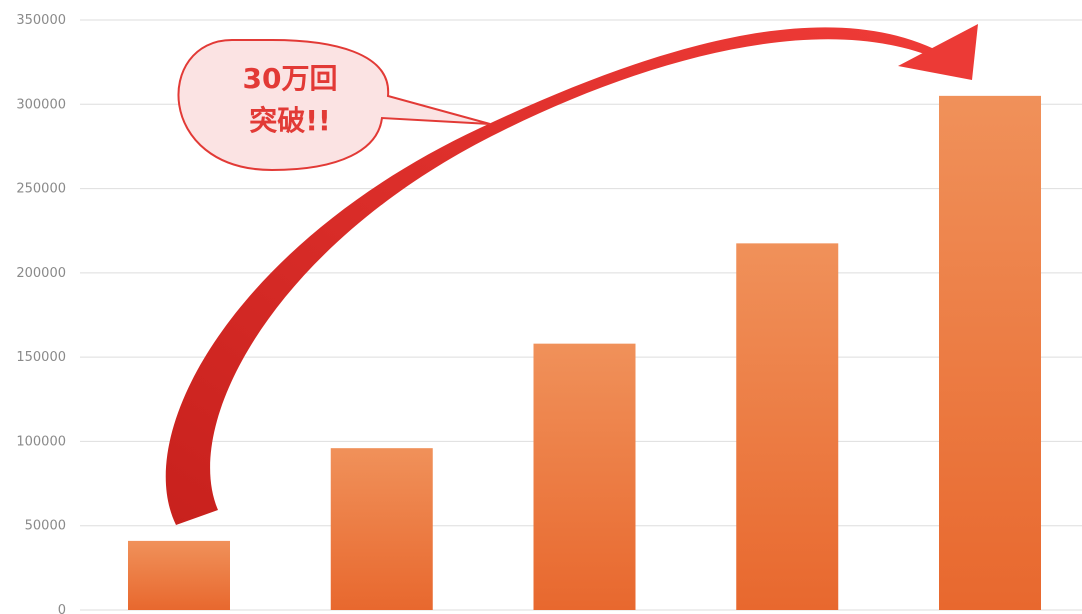 Image resolution: width=1082 pixels, height=614 pixels. I want to click on y-tick-label: 300000, so click(41, 104).